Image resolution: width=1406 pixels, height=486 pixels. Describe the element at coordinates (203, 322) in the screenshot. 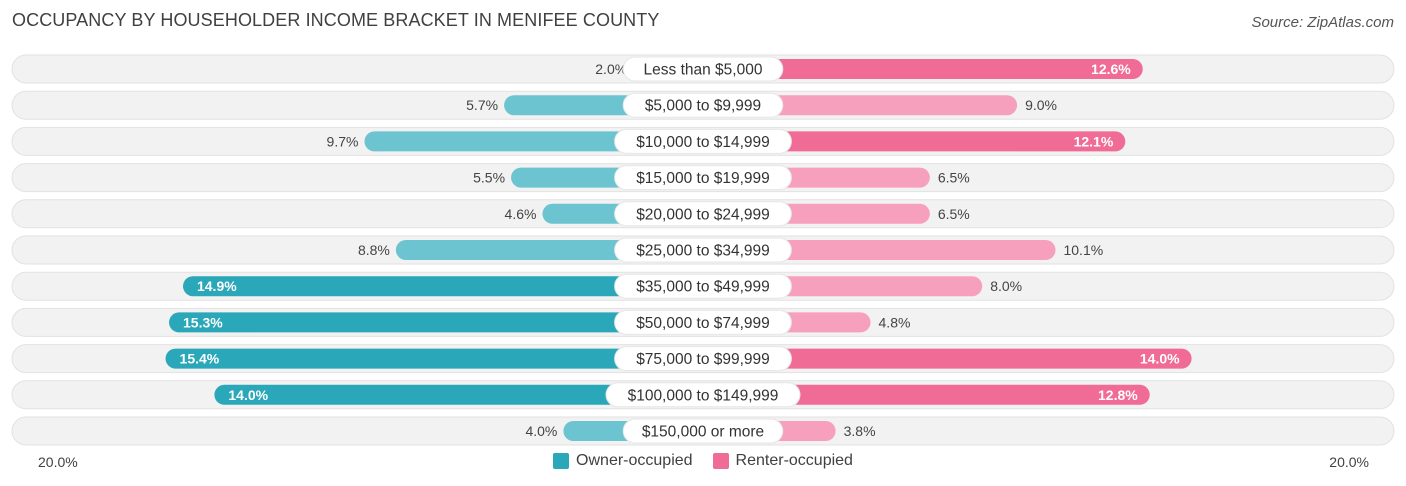

I see `owner-value-label: 15.3%` at that location.